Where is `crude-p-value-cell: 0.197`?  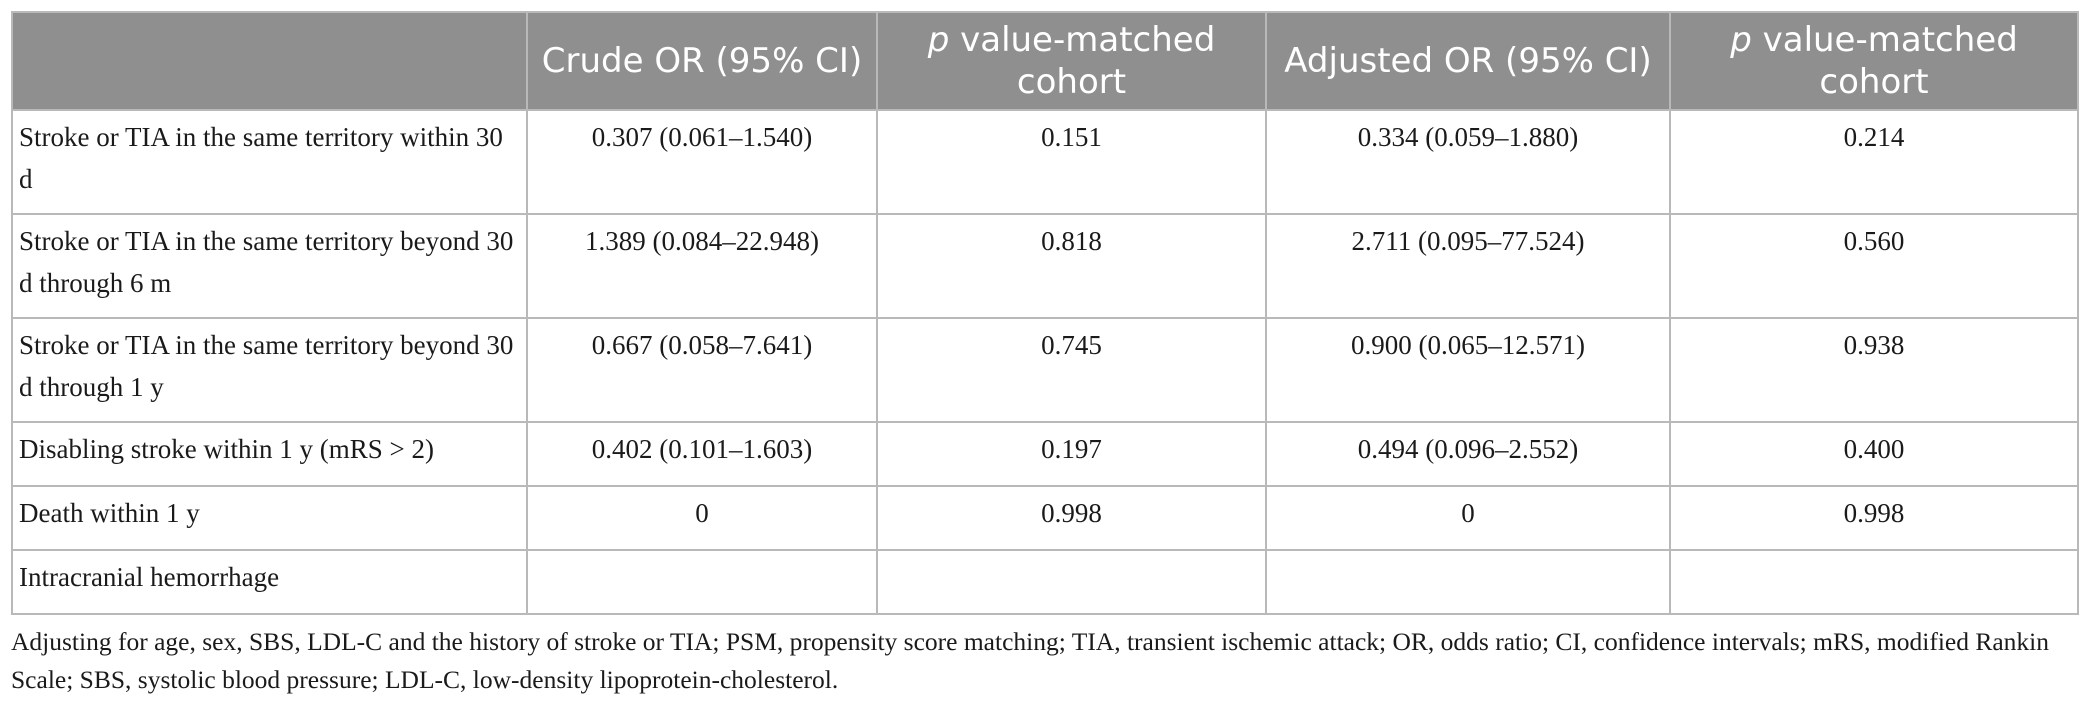 crude-p-value-cell: 0.197 is located at coordinates (1071, 454).